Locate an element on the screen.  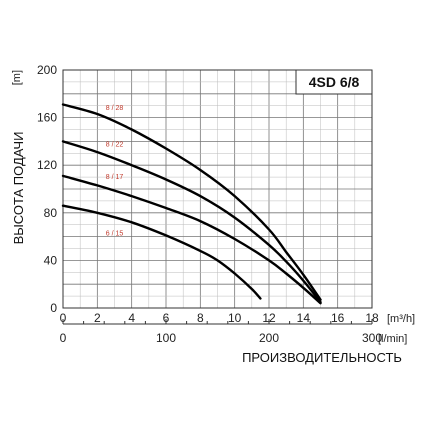
chart-title: 4SD 6/8 is located at coordinates (334, 82).